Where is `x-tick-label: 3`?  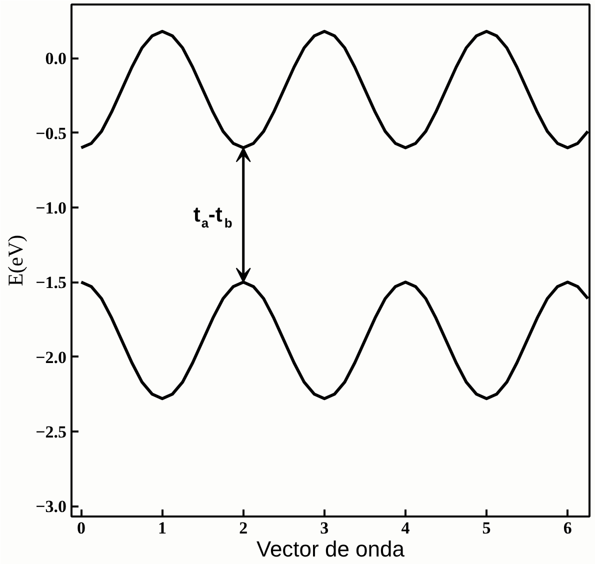
x-tick-label: 3 is located at coordinates (324, 528).